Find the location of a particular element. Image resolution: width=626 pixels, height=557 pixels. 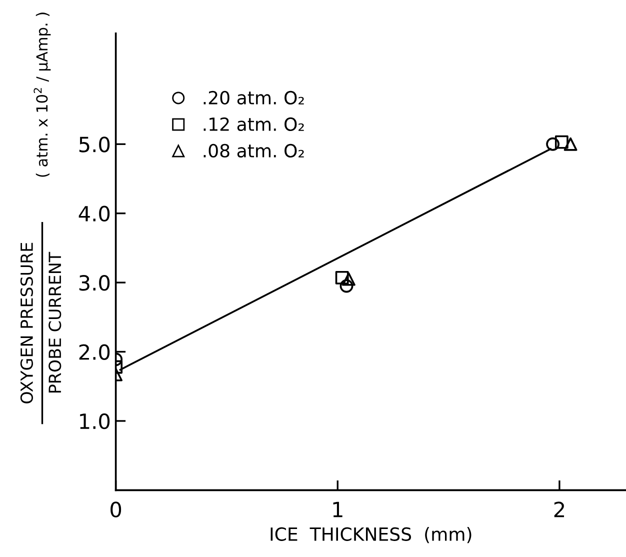

y-tick-label: 5.0 is located at coordinates (94, 144).